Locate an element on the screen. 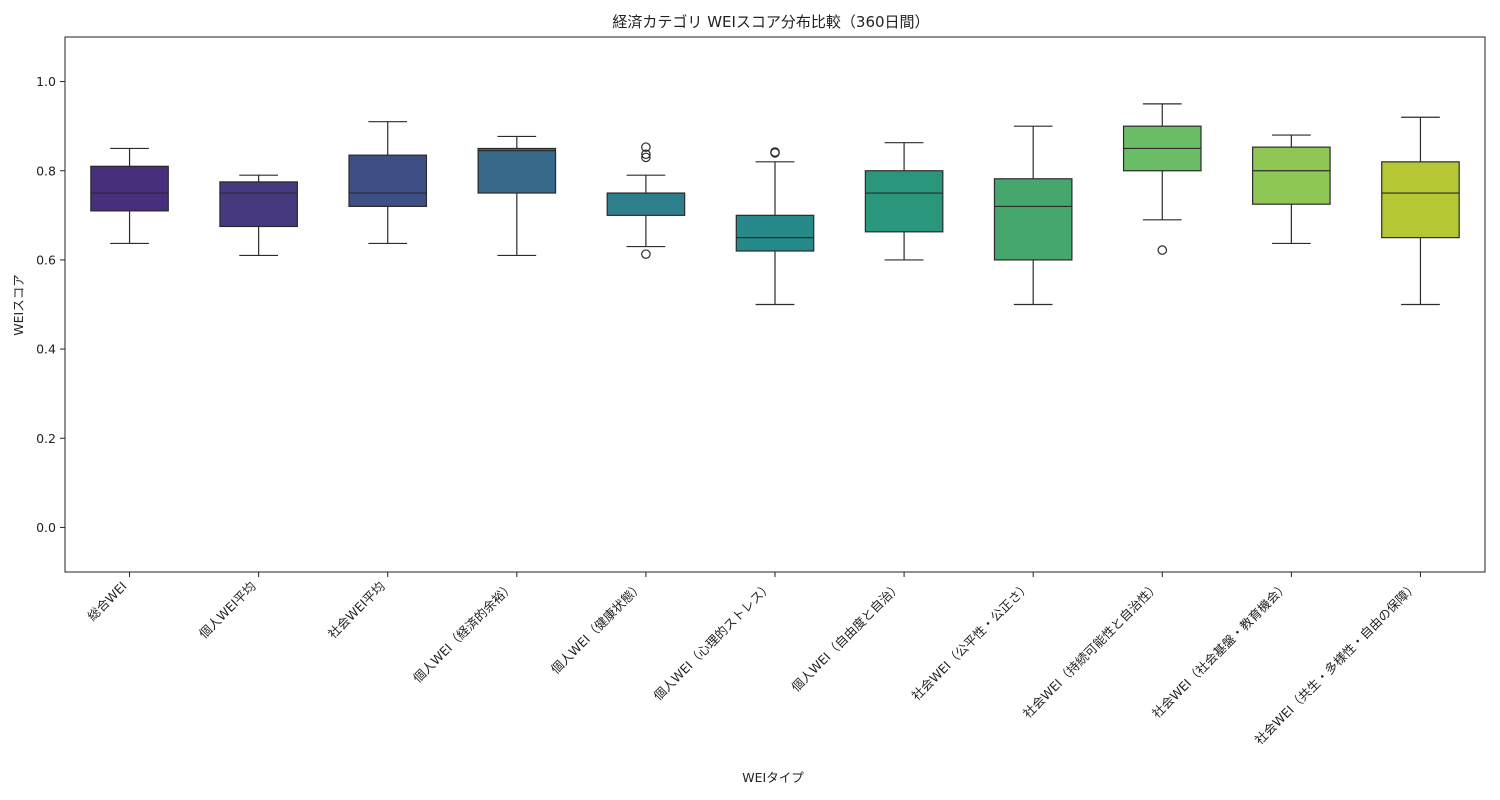 The image size is (1500, 800). x-tick-label: 社会WEI（社会基盤・教育機会） is located at coordinates (1220, 650).